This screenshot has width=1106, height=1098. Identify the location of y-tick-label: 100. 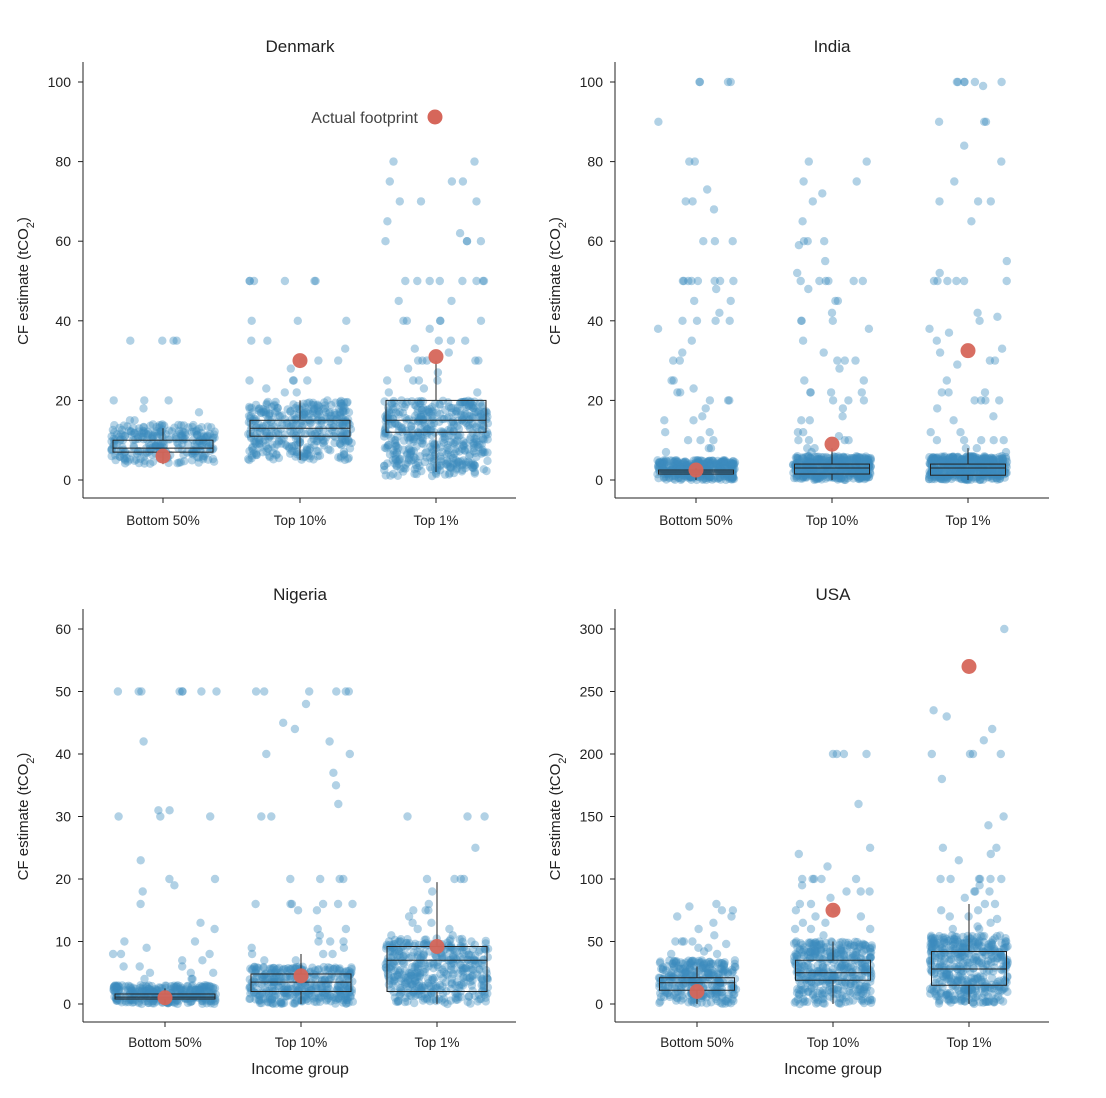
(60, 82).